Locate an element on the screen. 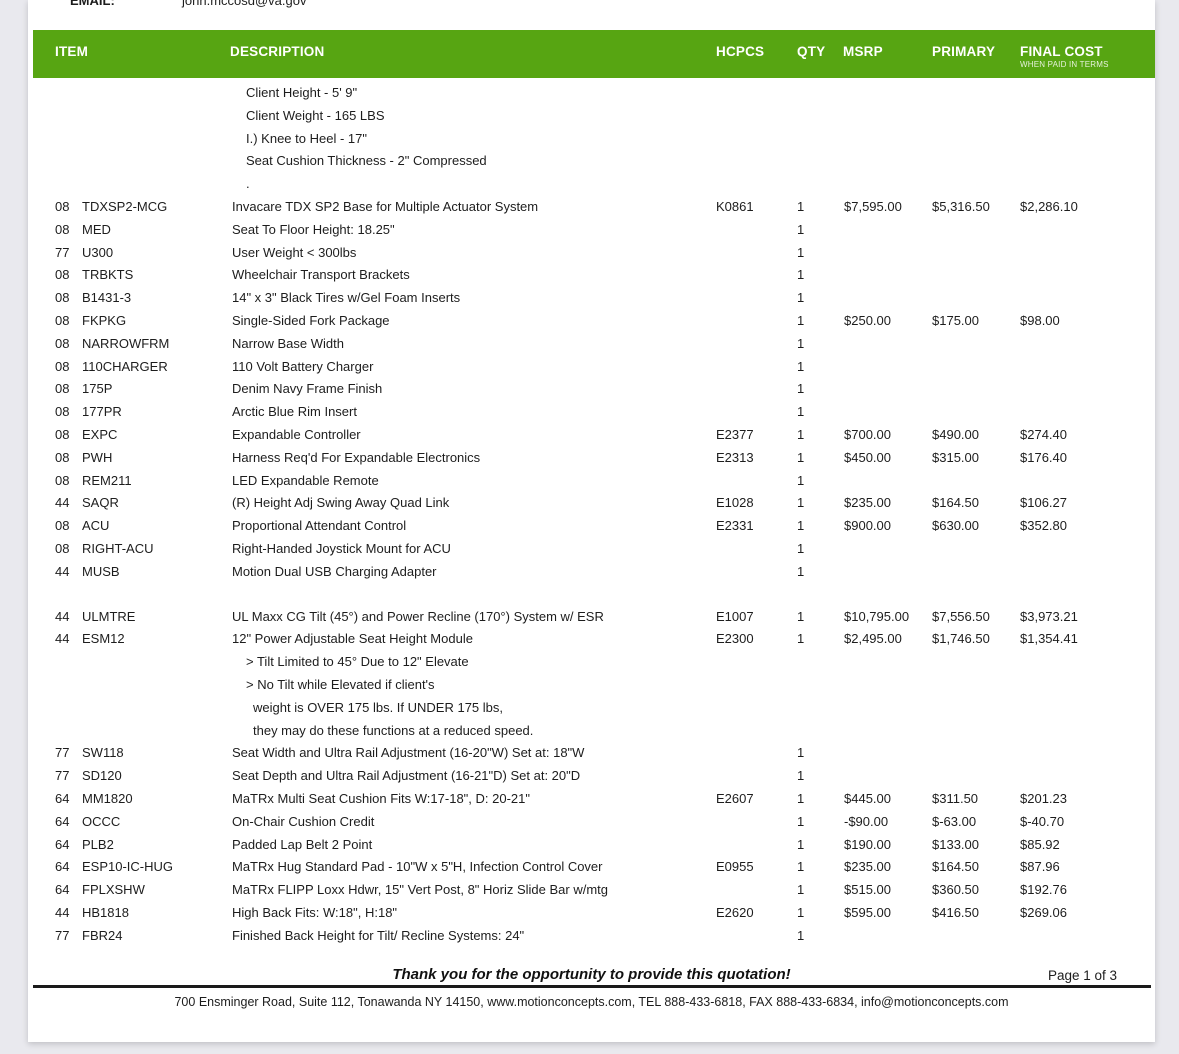 The width and height of the screenshot is (1179, 1054). item-part-number: EXPC is located at coordinates (100, 434).